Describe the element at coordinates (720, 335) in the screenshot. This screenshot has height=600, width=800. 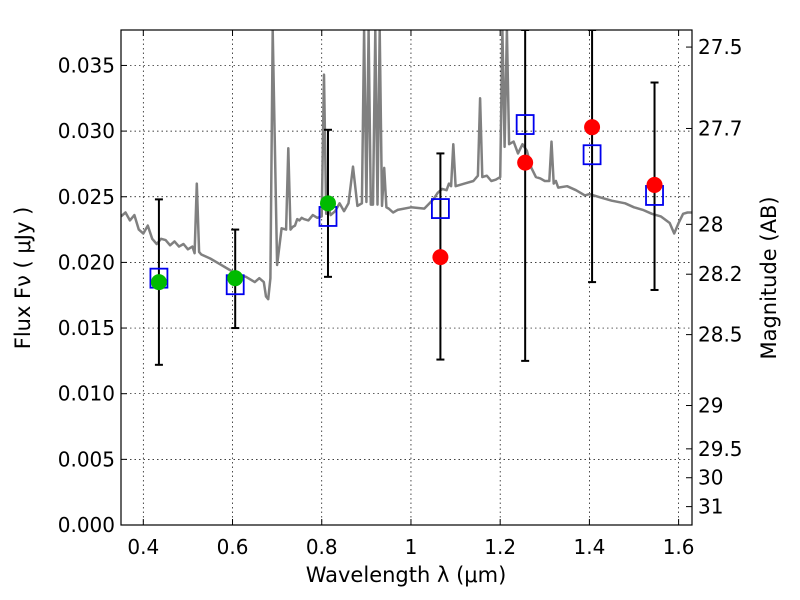
I see `right-tick-label: 28.5` at that location.